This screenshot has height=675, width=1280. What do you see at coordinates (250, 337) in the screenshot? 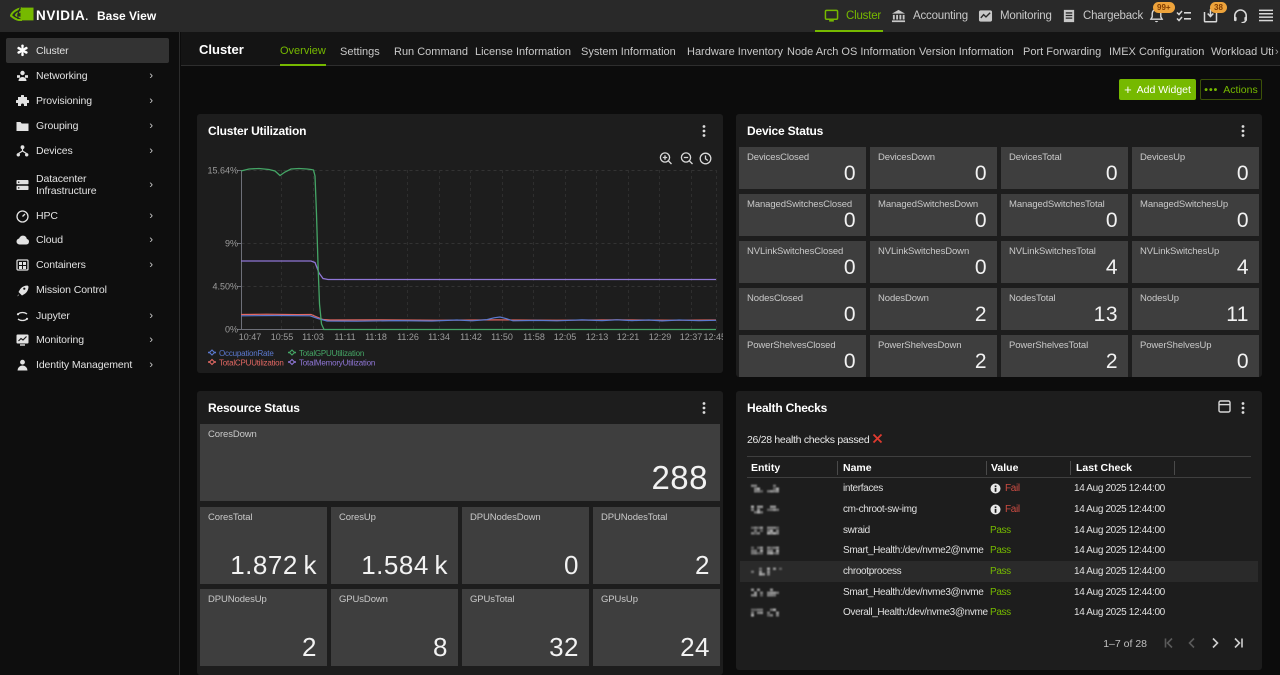
I see `svg-text: 10:47` at bounding box center [250, 337].